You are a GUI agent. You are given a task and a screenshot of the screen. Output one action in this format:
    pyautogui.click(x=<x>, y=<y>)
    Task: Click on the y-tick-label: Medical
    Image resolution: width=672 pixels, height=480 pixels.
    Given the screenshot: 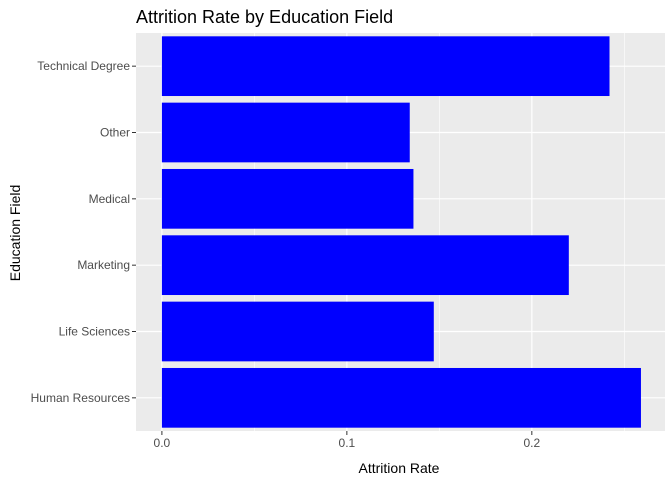 What is the action you would take?
    pyautogui.click(x=109, y=199)
    